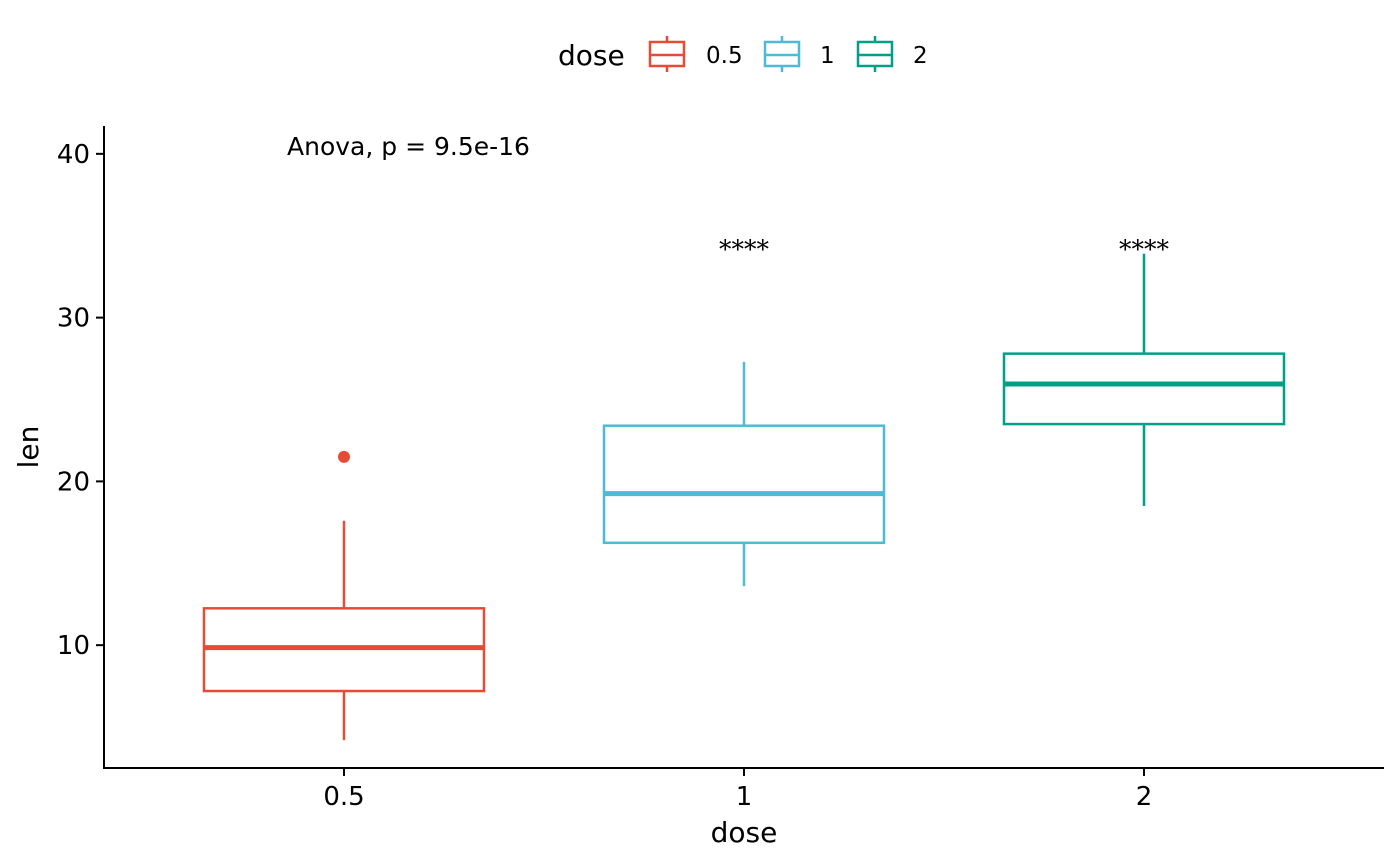  Describe the element at coordinates (892, 54) in the screenshot. I see `legend-item-2: 2` at that location.